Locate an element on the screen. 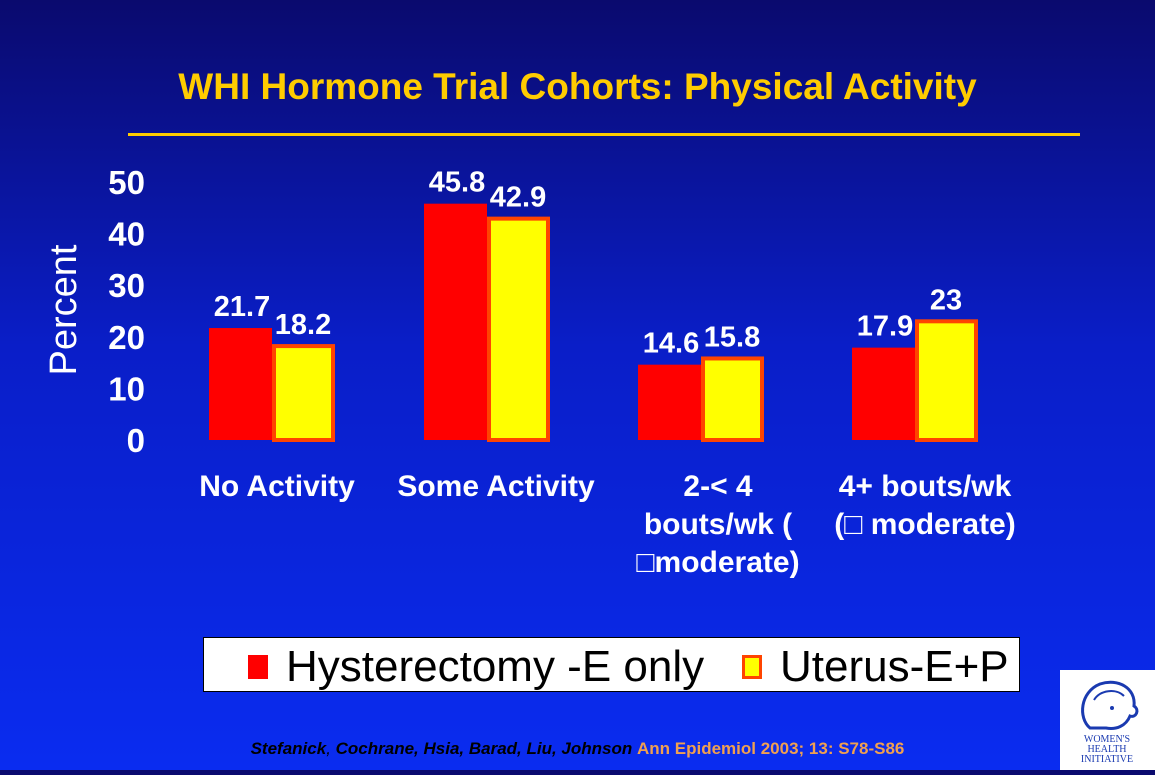 The height and width of the screenshot is (775, 1155). bar-value-label: 21.7 is located at coordinates (242, 307).